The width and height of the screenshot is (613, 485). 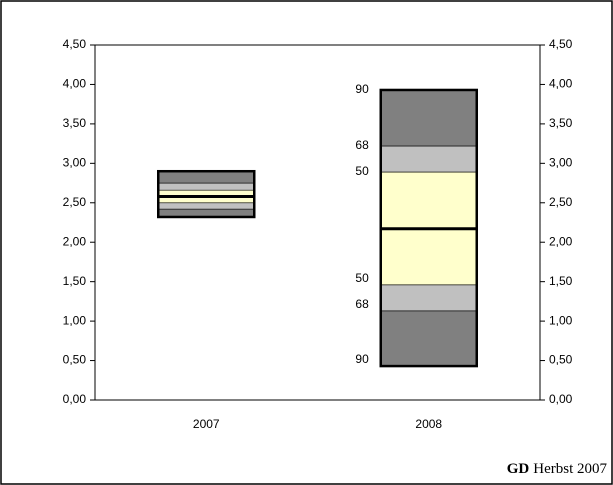 I want to click on y2-tick-label: 0,00, so click(x=561, y=399).